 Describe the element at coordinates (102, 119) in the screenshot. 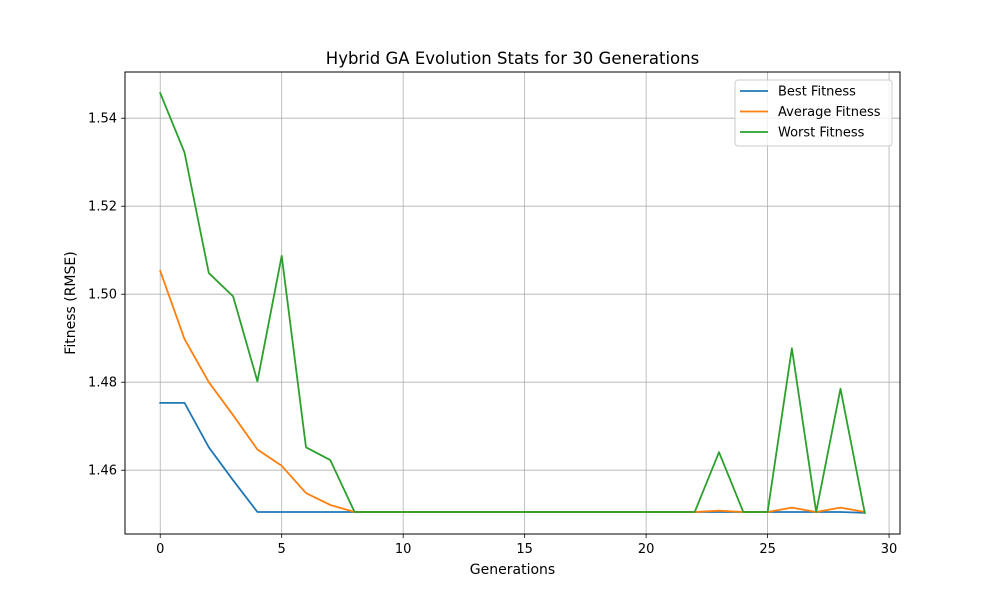

I see `y-tick-label: 1.54` at that location.